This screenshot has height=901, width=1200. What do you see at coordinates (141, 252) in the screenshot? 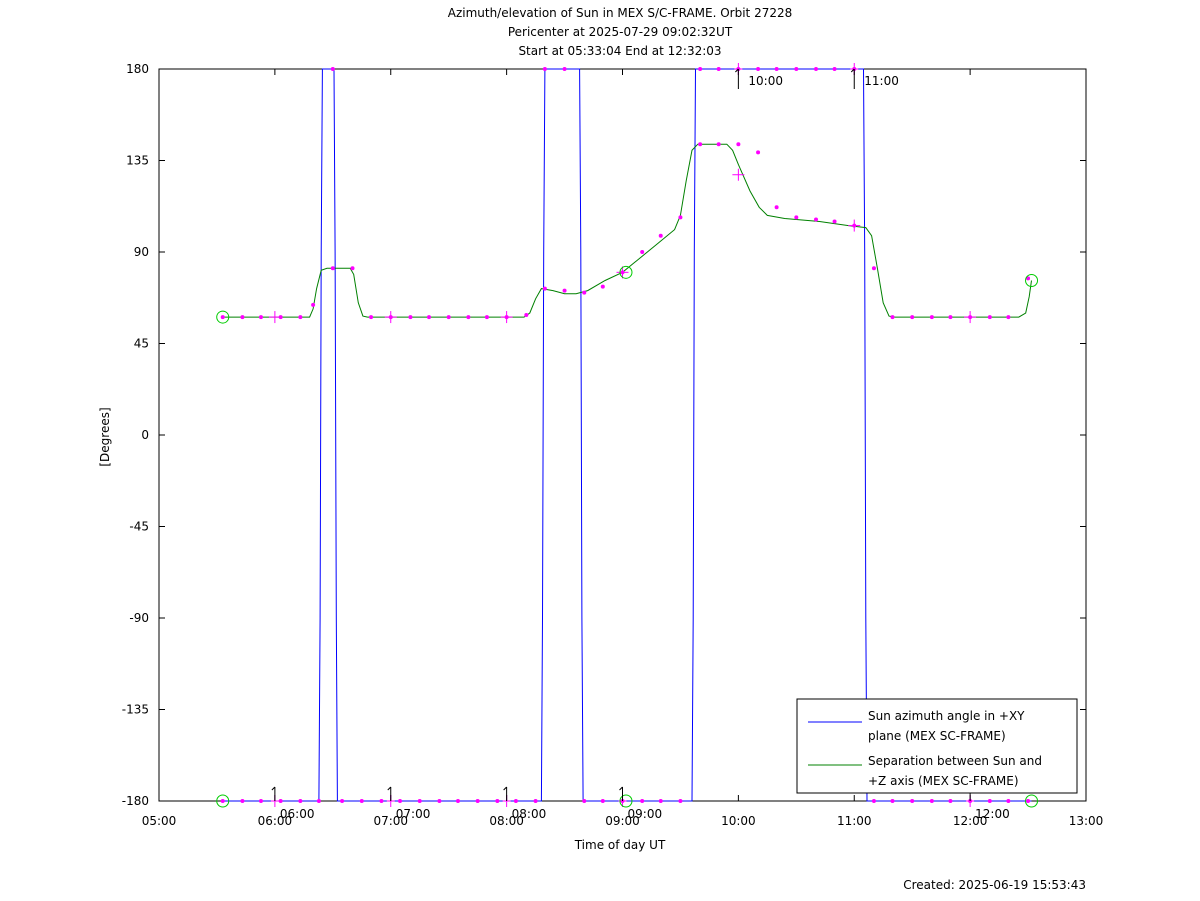
I see `y-tick-label: 90` at bounding box center [141, 252].